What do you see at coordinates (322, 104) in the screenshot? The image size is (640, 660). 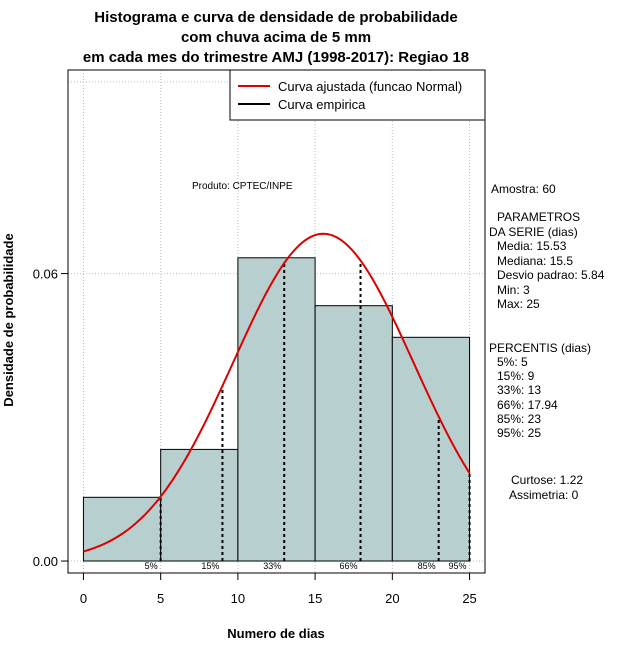 I see `legend-label: Curva empirica` at bounding box center [322, 104].